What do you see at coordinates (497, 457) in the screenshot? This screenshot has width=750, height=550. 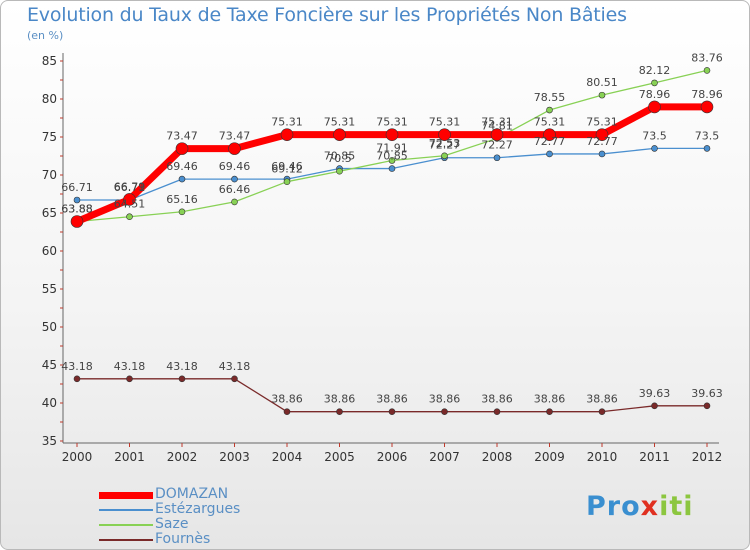 I see `x-tick-label: 2008` at bounding box center [497, 457].